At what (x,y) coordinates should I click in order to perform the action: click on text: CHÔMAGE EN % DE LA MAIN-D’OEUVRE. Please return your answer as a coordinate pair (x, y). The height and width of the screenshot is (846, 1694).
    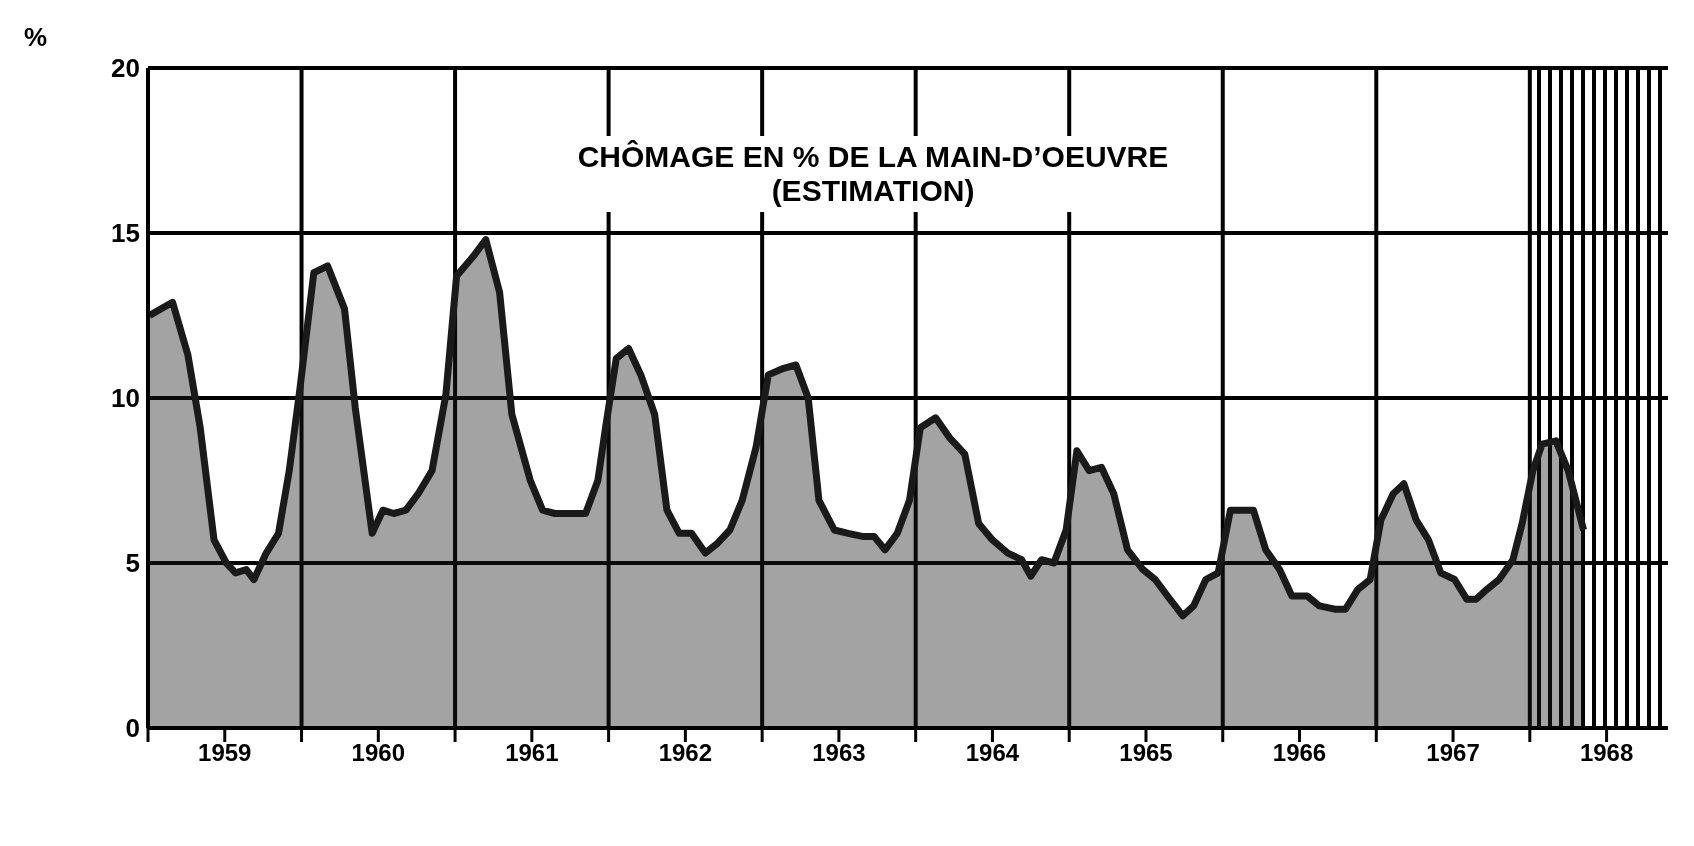
    Looking at the image, I should click on (873, 157).